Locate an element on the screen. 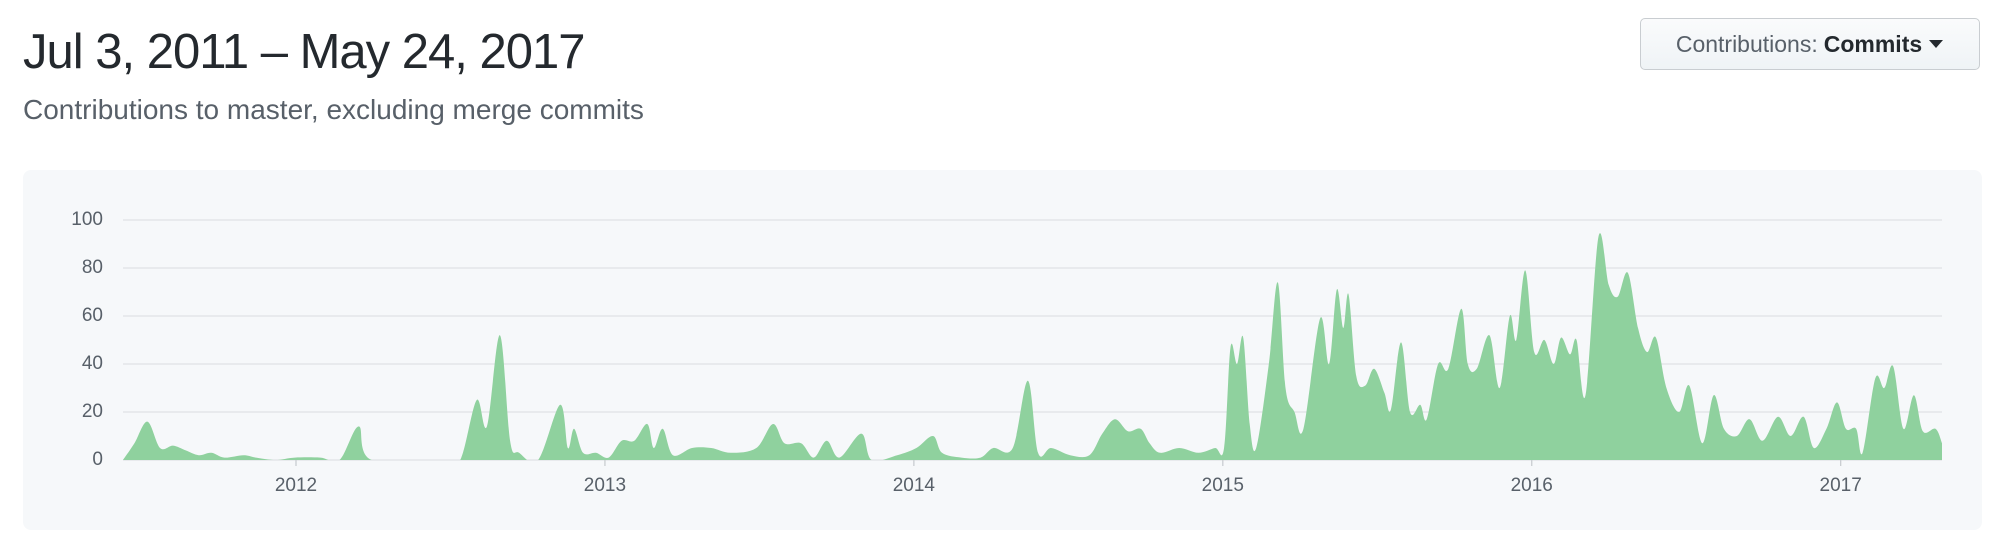 This screenshot has height=546, width=2010. y-tick-label: 60 is located at coordinates (92, 315).